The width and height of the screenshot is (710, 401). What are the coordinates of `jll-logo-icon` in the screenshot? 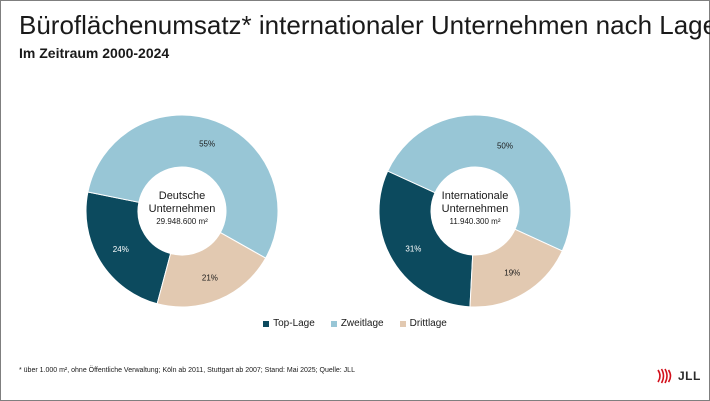 It's located at (664, 376).